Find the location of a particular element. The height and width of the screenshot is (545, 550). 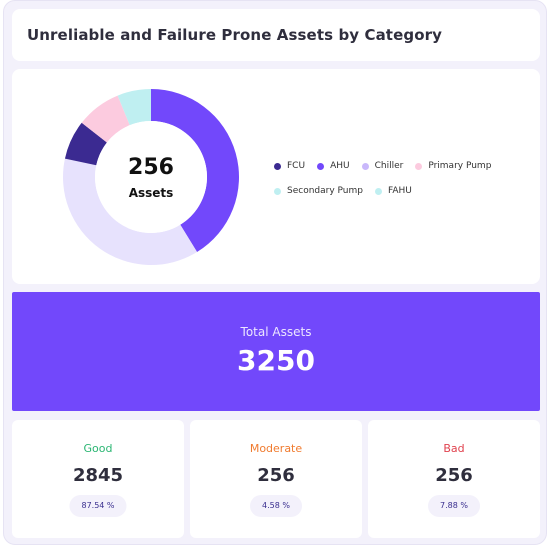

legend-label: Primary Pump is located at coordinates (460, 166).